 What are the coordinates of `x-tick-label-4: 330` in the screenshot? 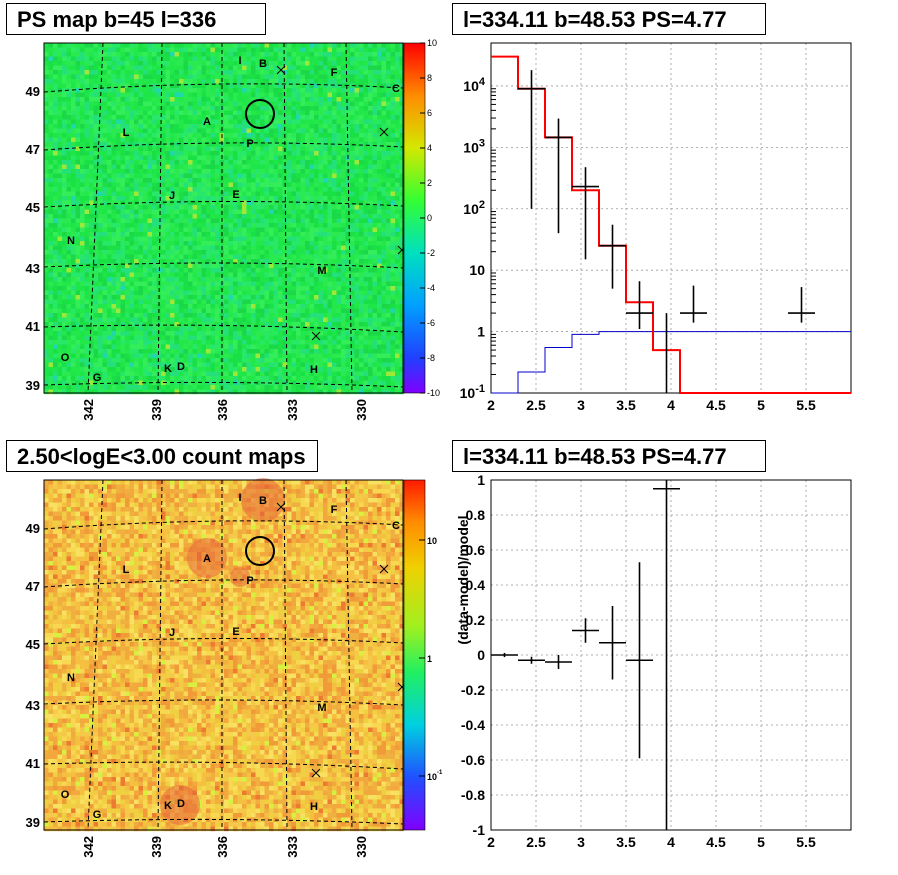 It's located at (361, 847).